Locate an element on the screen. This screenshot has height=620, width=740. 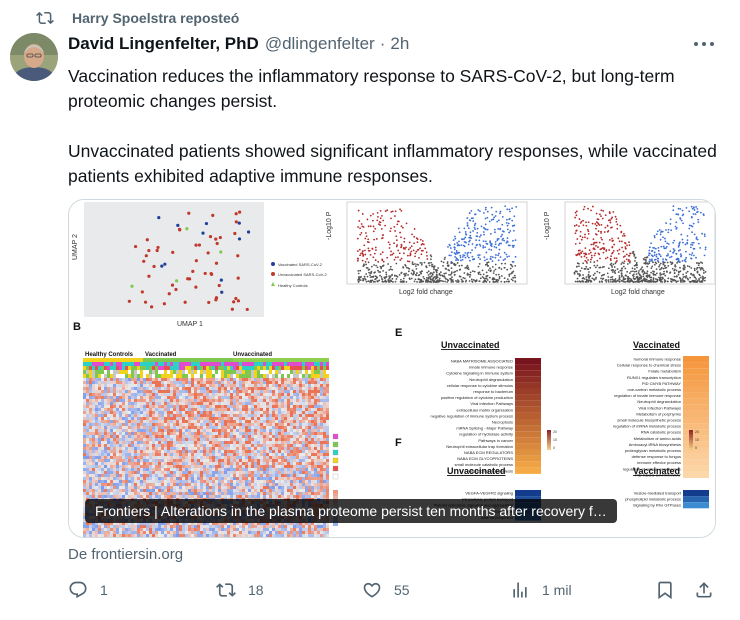
author-name: David Lingenfelter, PhD is located at coordinates (163, 43).